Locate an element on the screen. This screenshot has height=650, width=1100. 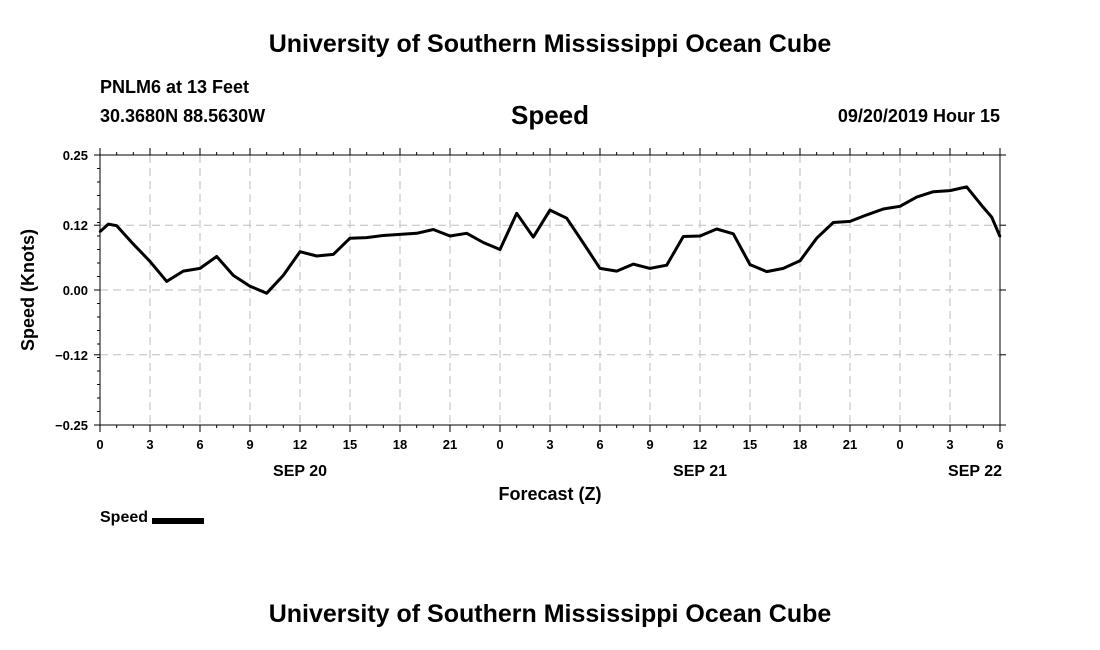
y-tick-label: −0.12 is located at coordinates (71, 355).